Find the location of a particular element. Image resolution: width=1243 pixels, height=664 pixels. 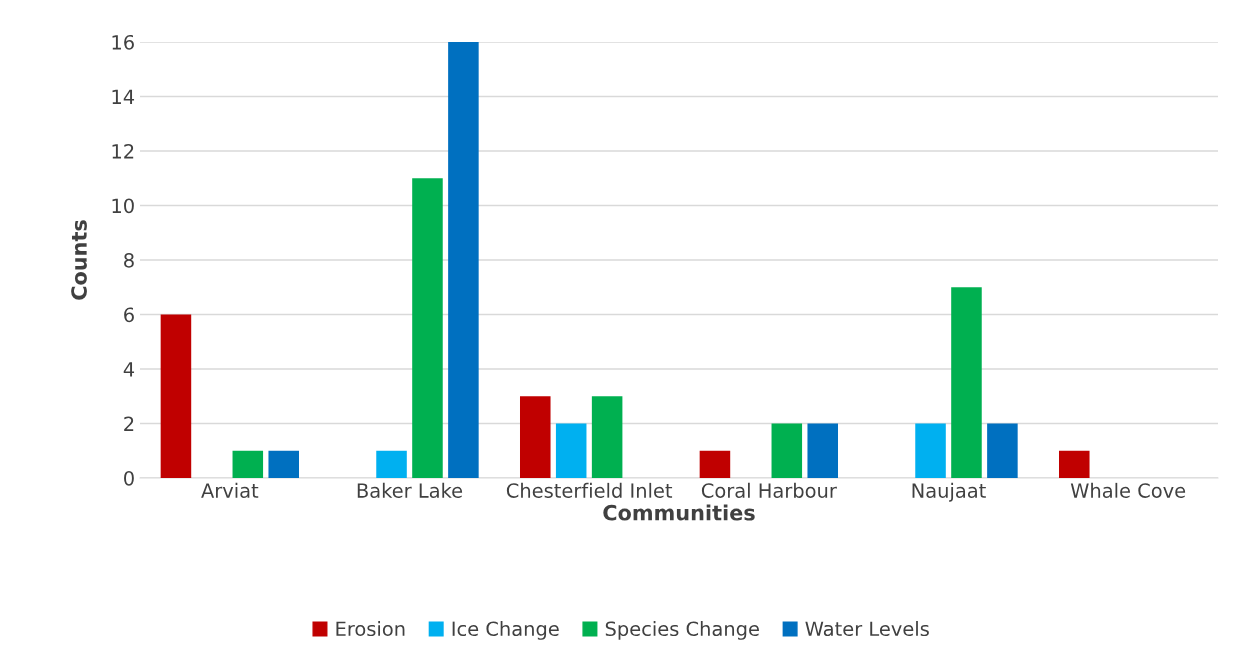

y-tick-label: 4 is located at coordinates (129, 369).